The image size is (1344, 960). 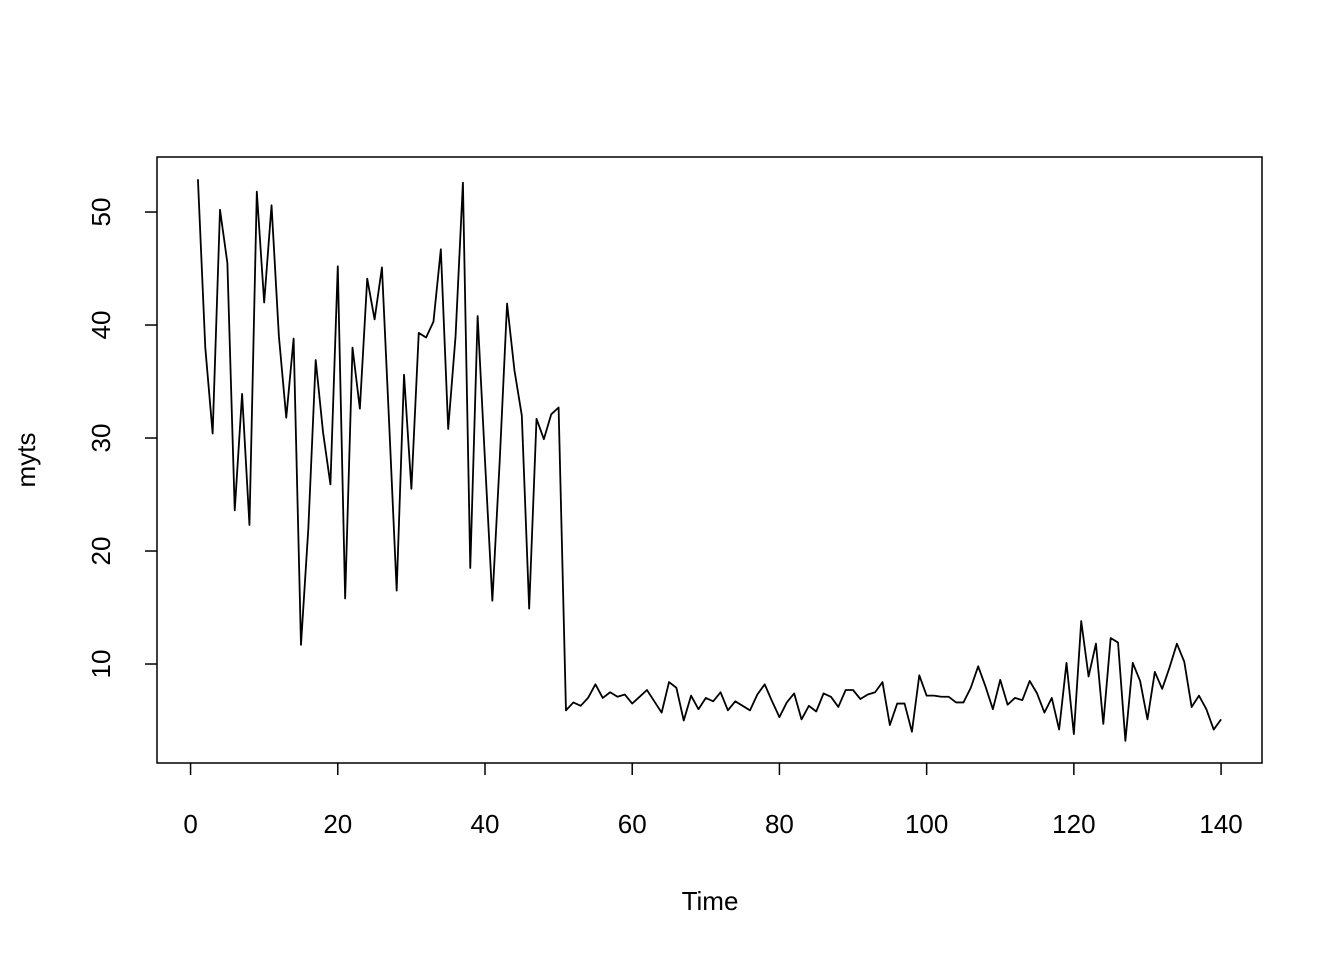 I want to click on y-axis-label: myts, so click(x=26, y=460).